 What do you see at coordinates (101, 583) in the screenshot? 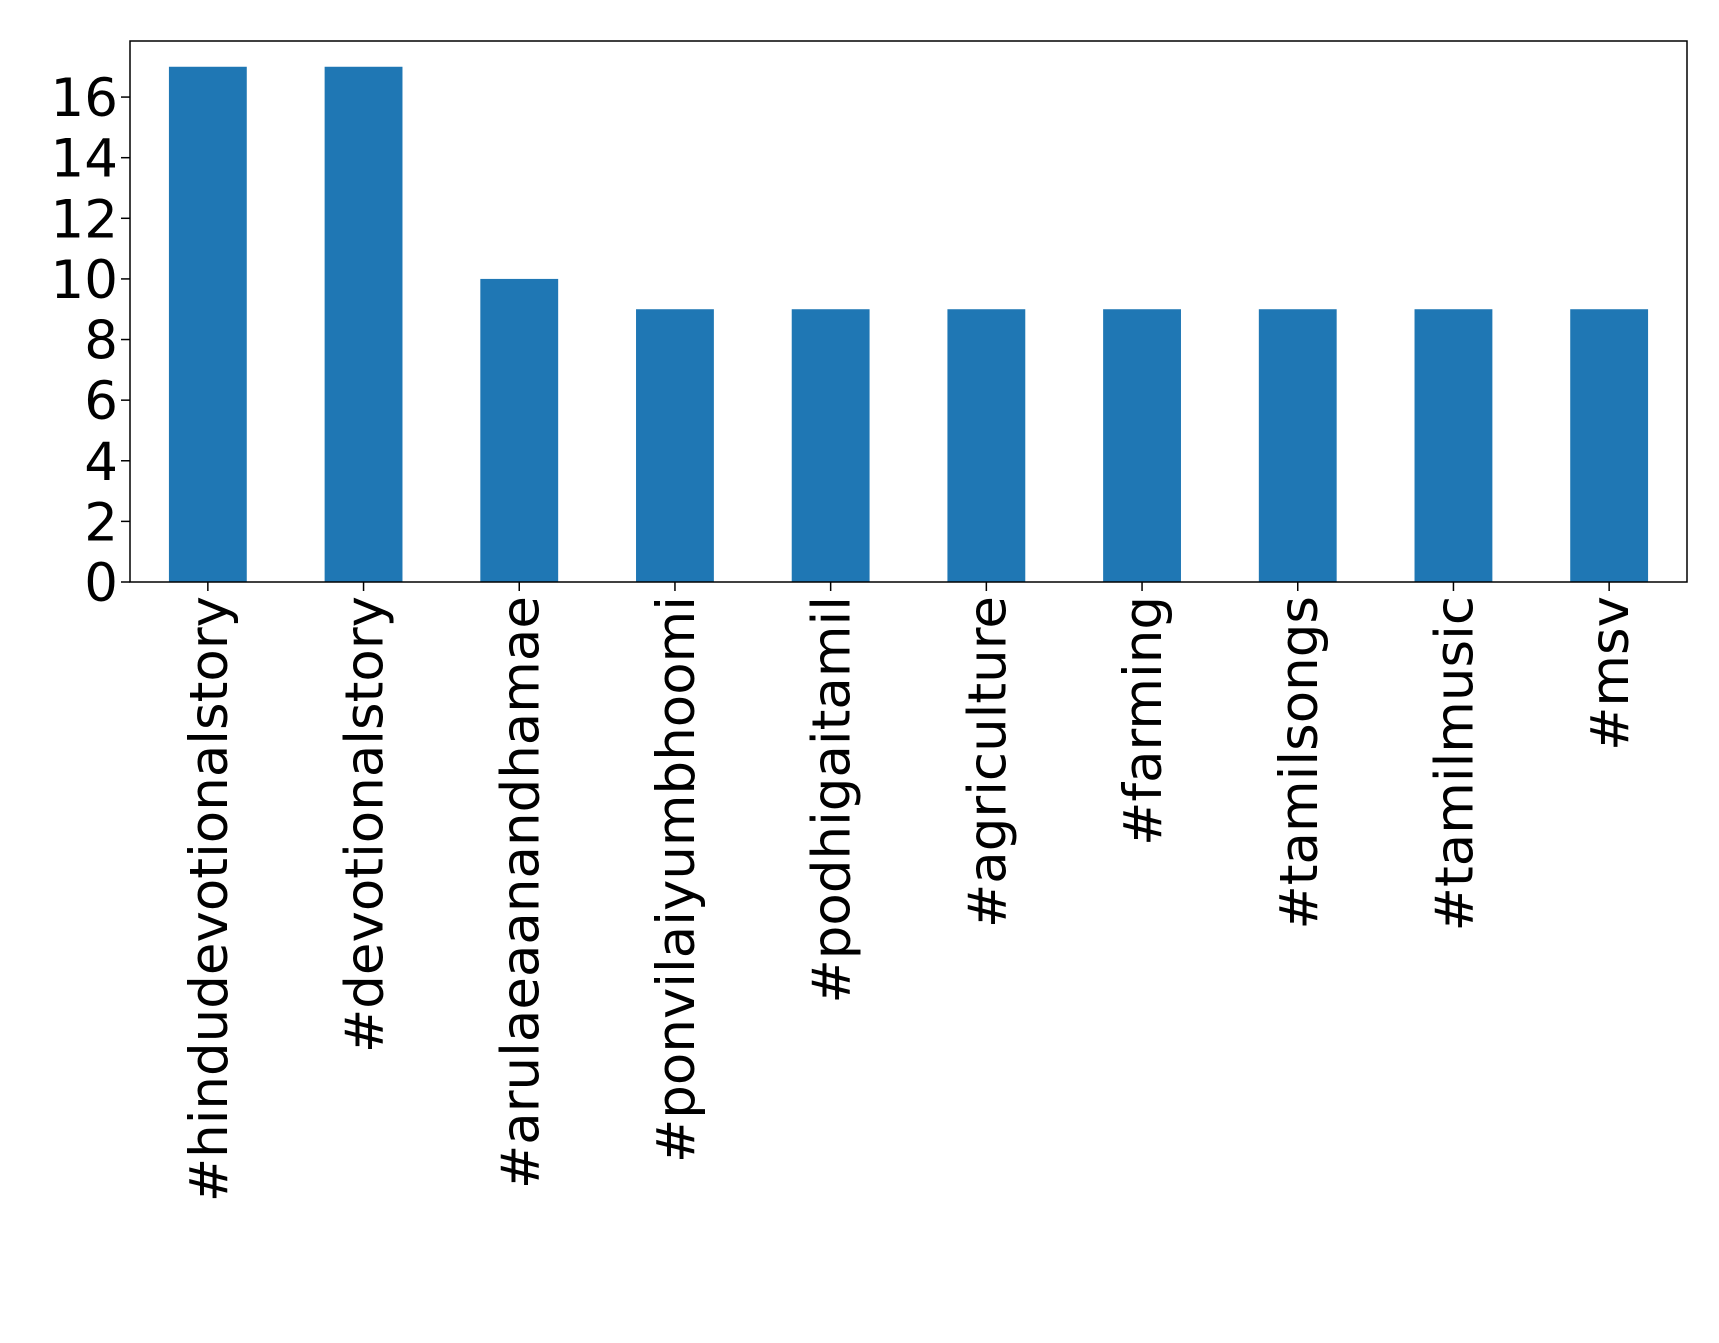
I see `y-tick-label: 0` at bounding box center [101, 583].